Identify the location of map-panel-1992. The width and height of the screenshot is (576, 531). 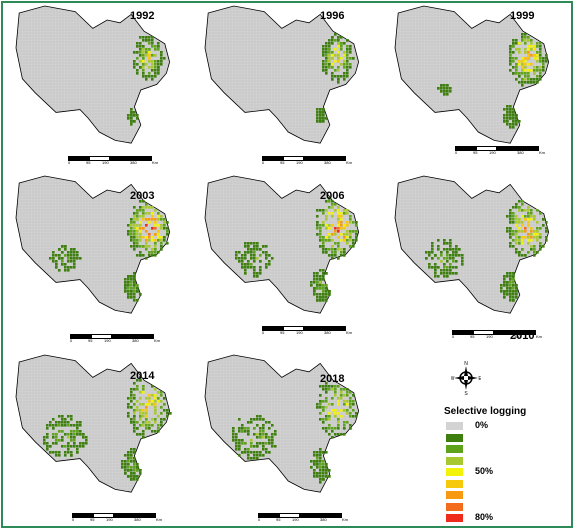
(93, 74).